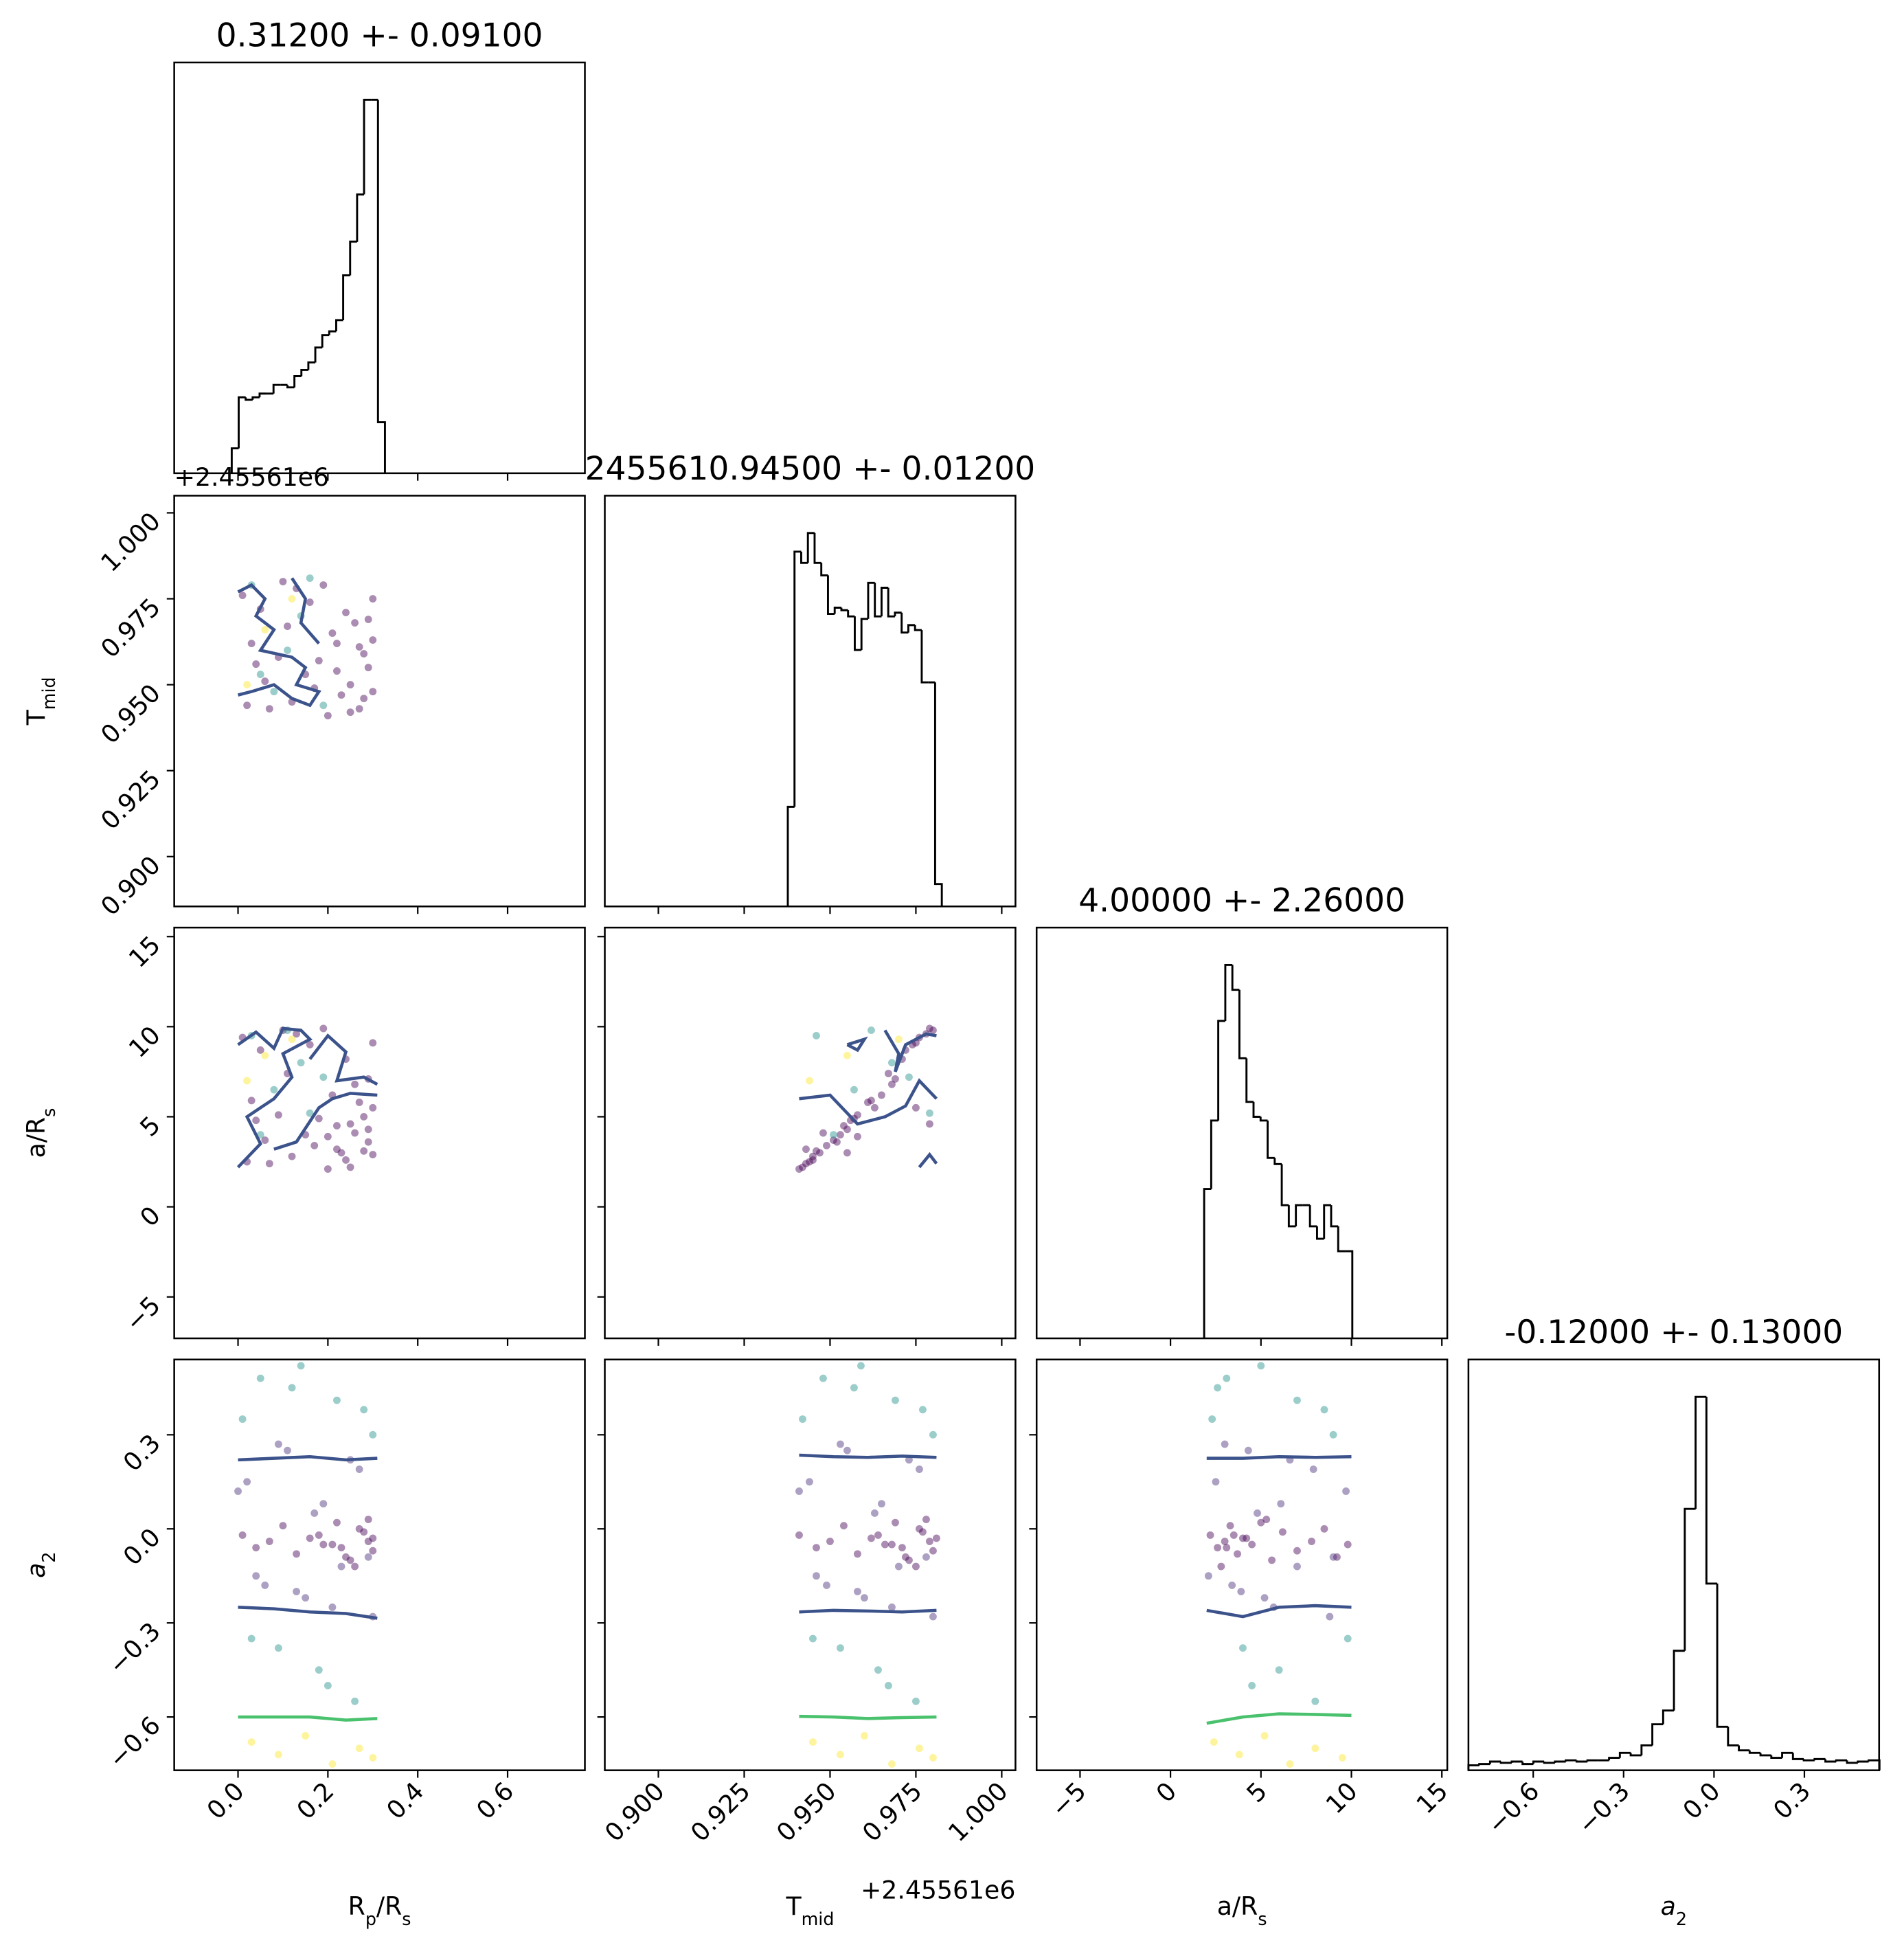 The width and height of the screenshot is (1904, 1956). Describe the element at coordinates (130, 542) in the screenshot. I see `y-tick-label: 1.000` at that location.